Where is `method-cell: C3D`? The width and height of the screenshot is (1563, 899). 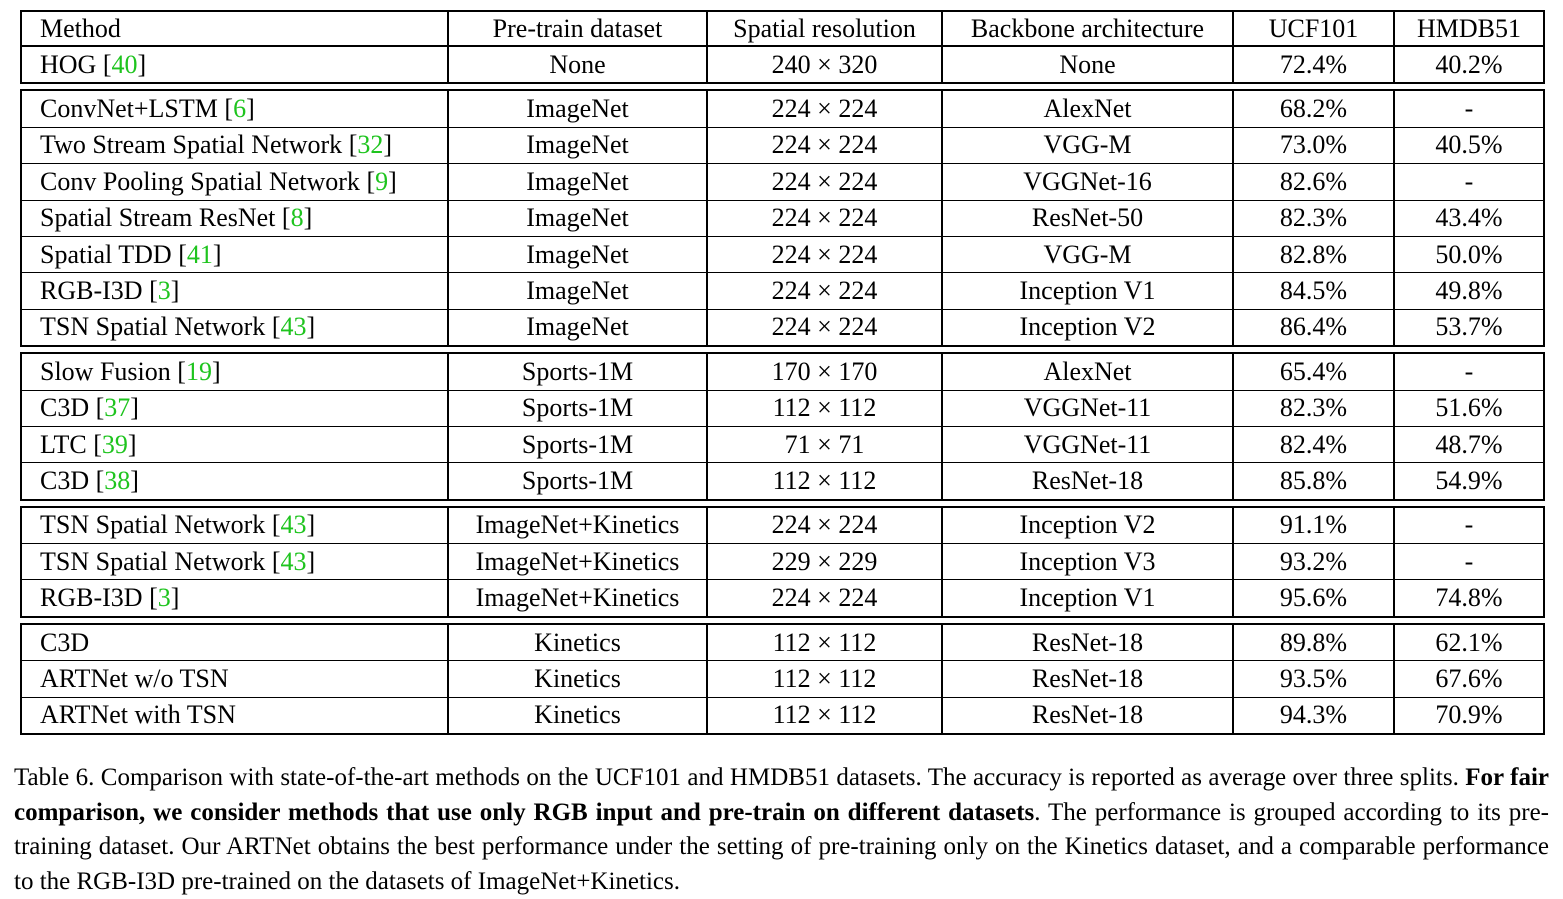 method-cell: C3D is located at coordinates (234, 641).